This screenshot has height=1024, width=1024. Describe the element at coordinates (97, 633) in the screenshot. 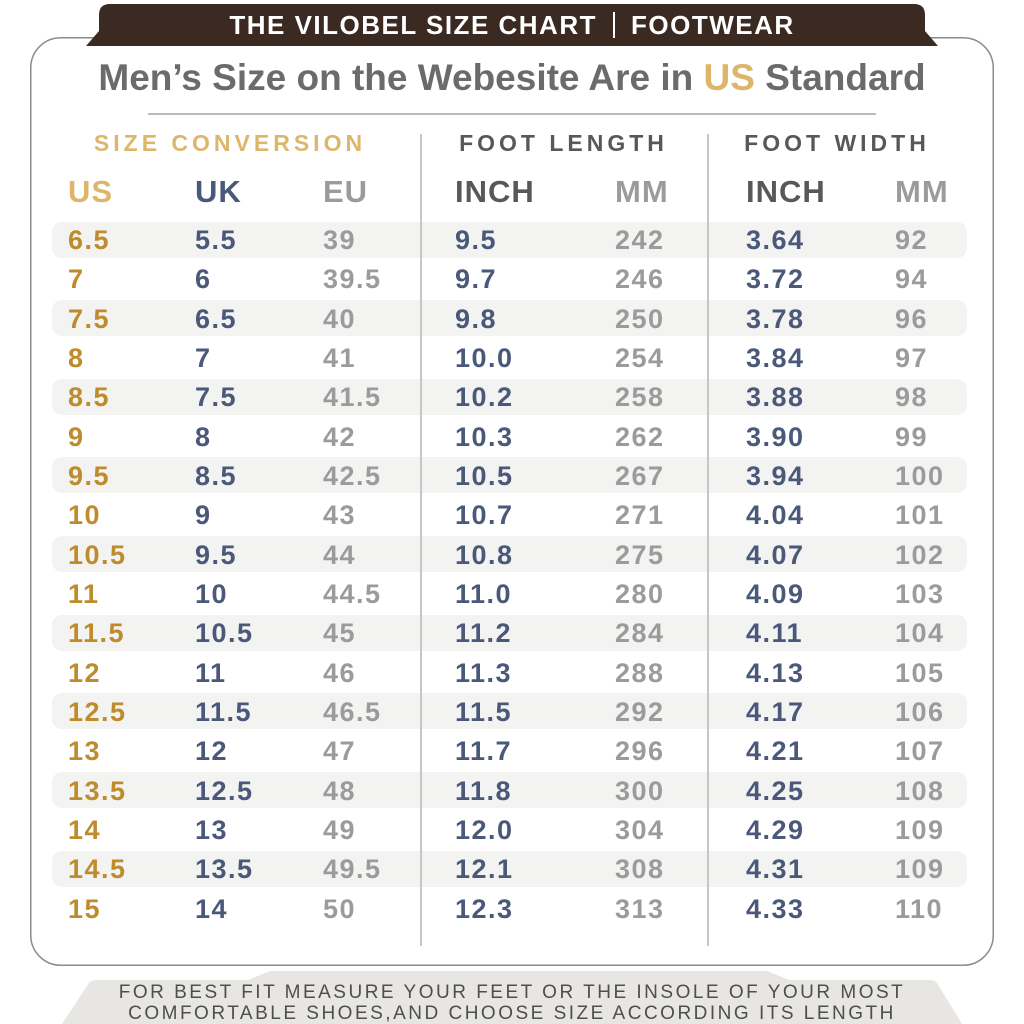

I see `cell-us: 11.5` at that location.